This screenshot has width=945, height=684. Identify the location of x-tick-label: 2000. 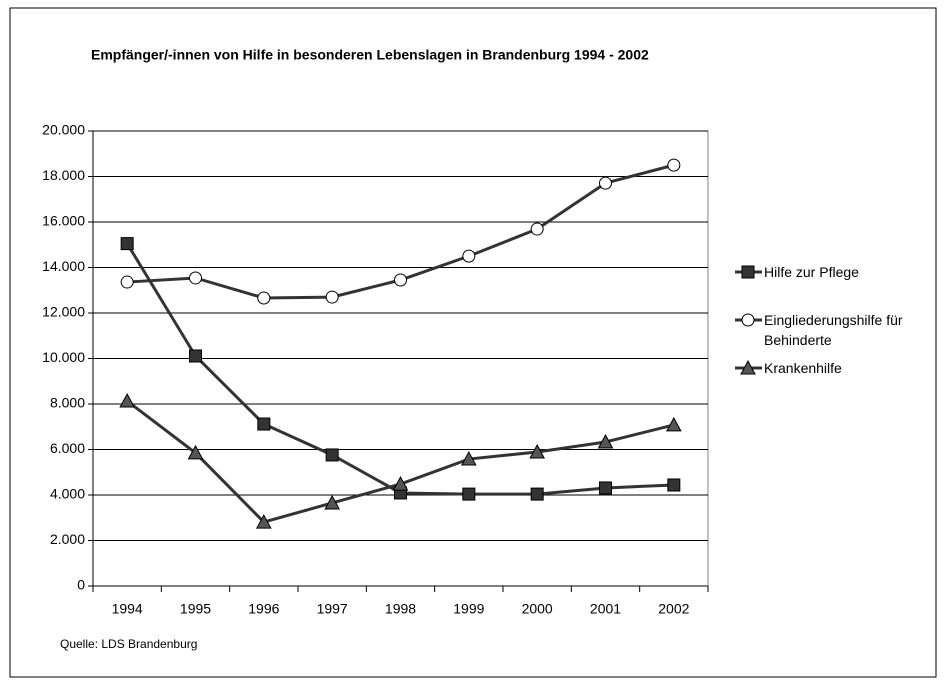
(537, 609).